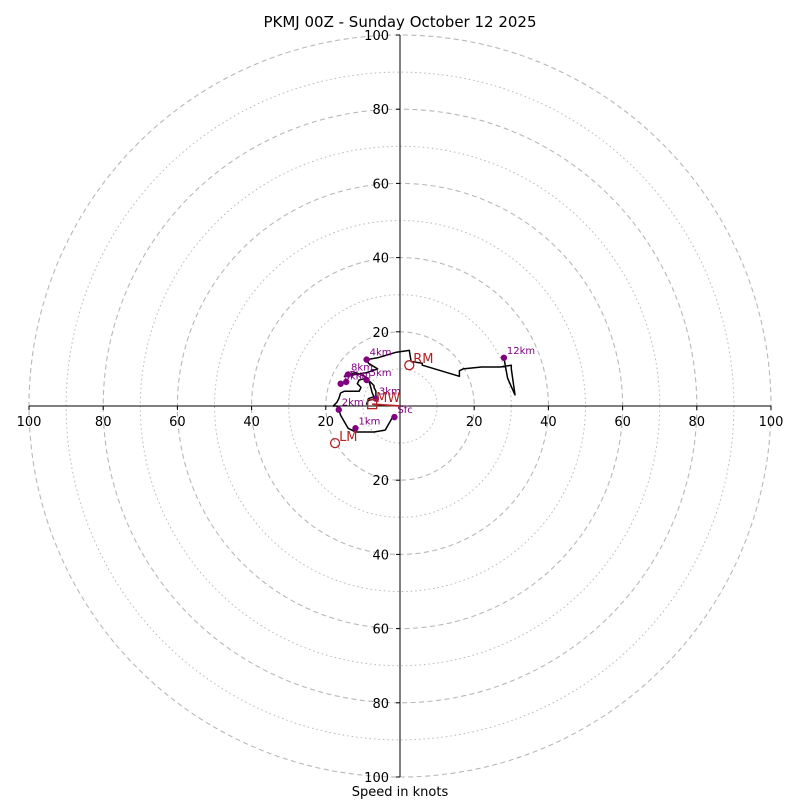 This screenshot has width=800, height=800. What do you see at coordinates (338, 409) in the screenshot?
I see `height-point-2km` at bounding box center [338, 409].